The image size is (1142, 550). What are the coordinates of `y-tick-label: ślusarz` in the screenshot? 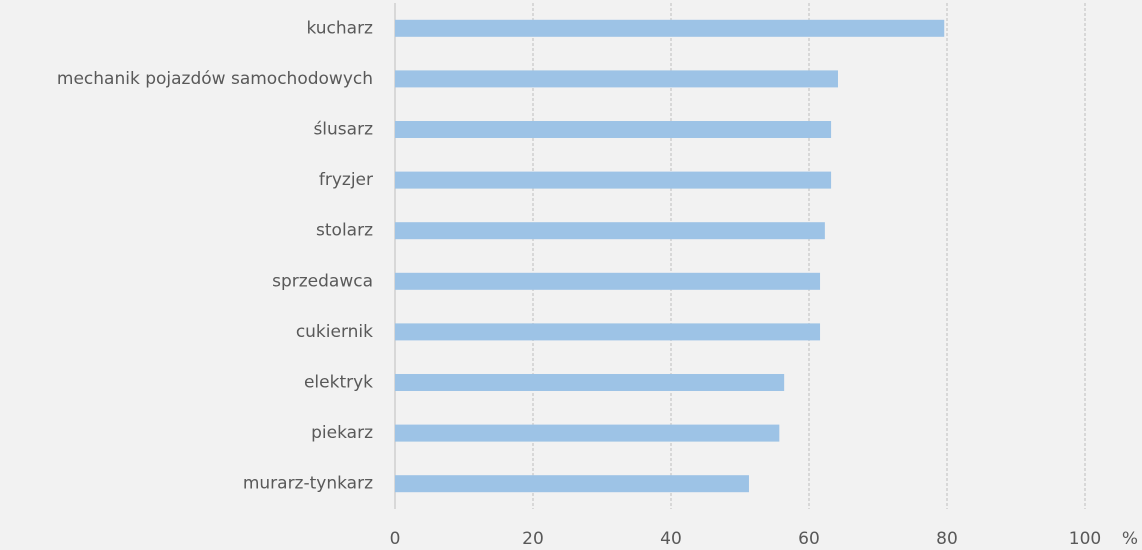 It's located at (343, 130).